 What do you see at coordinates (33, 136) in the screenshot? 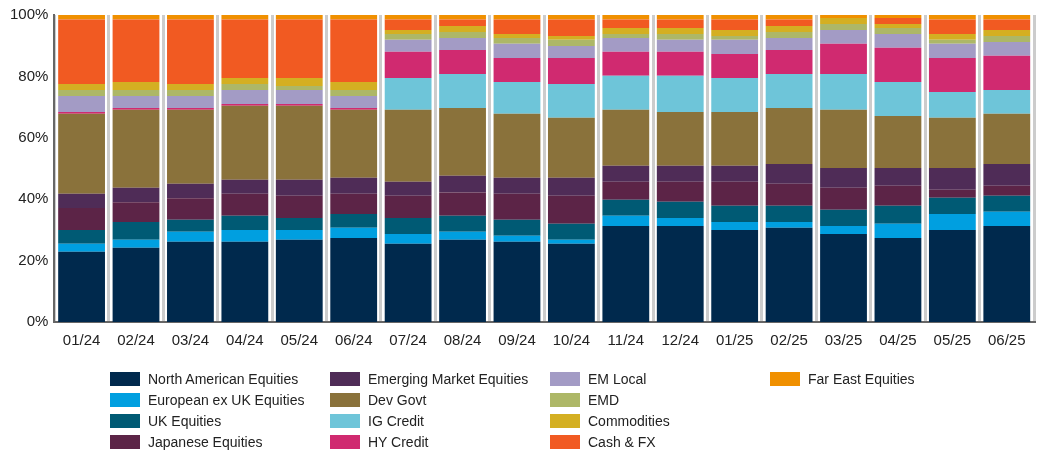
I see `y-tick-label: 60%` at bounding box center [33, 136].